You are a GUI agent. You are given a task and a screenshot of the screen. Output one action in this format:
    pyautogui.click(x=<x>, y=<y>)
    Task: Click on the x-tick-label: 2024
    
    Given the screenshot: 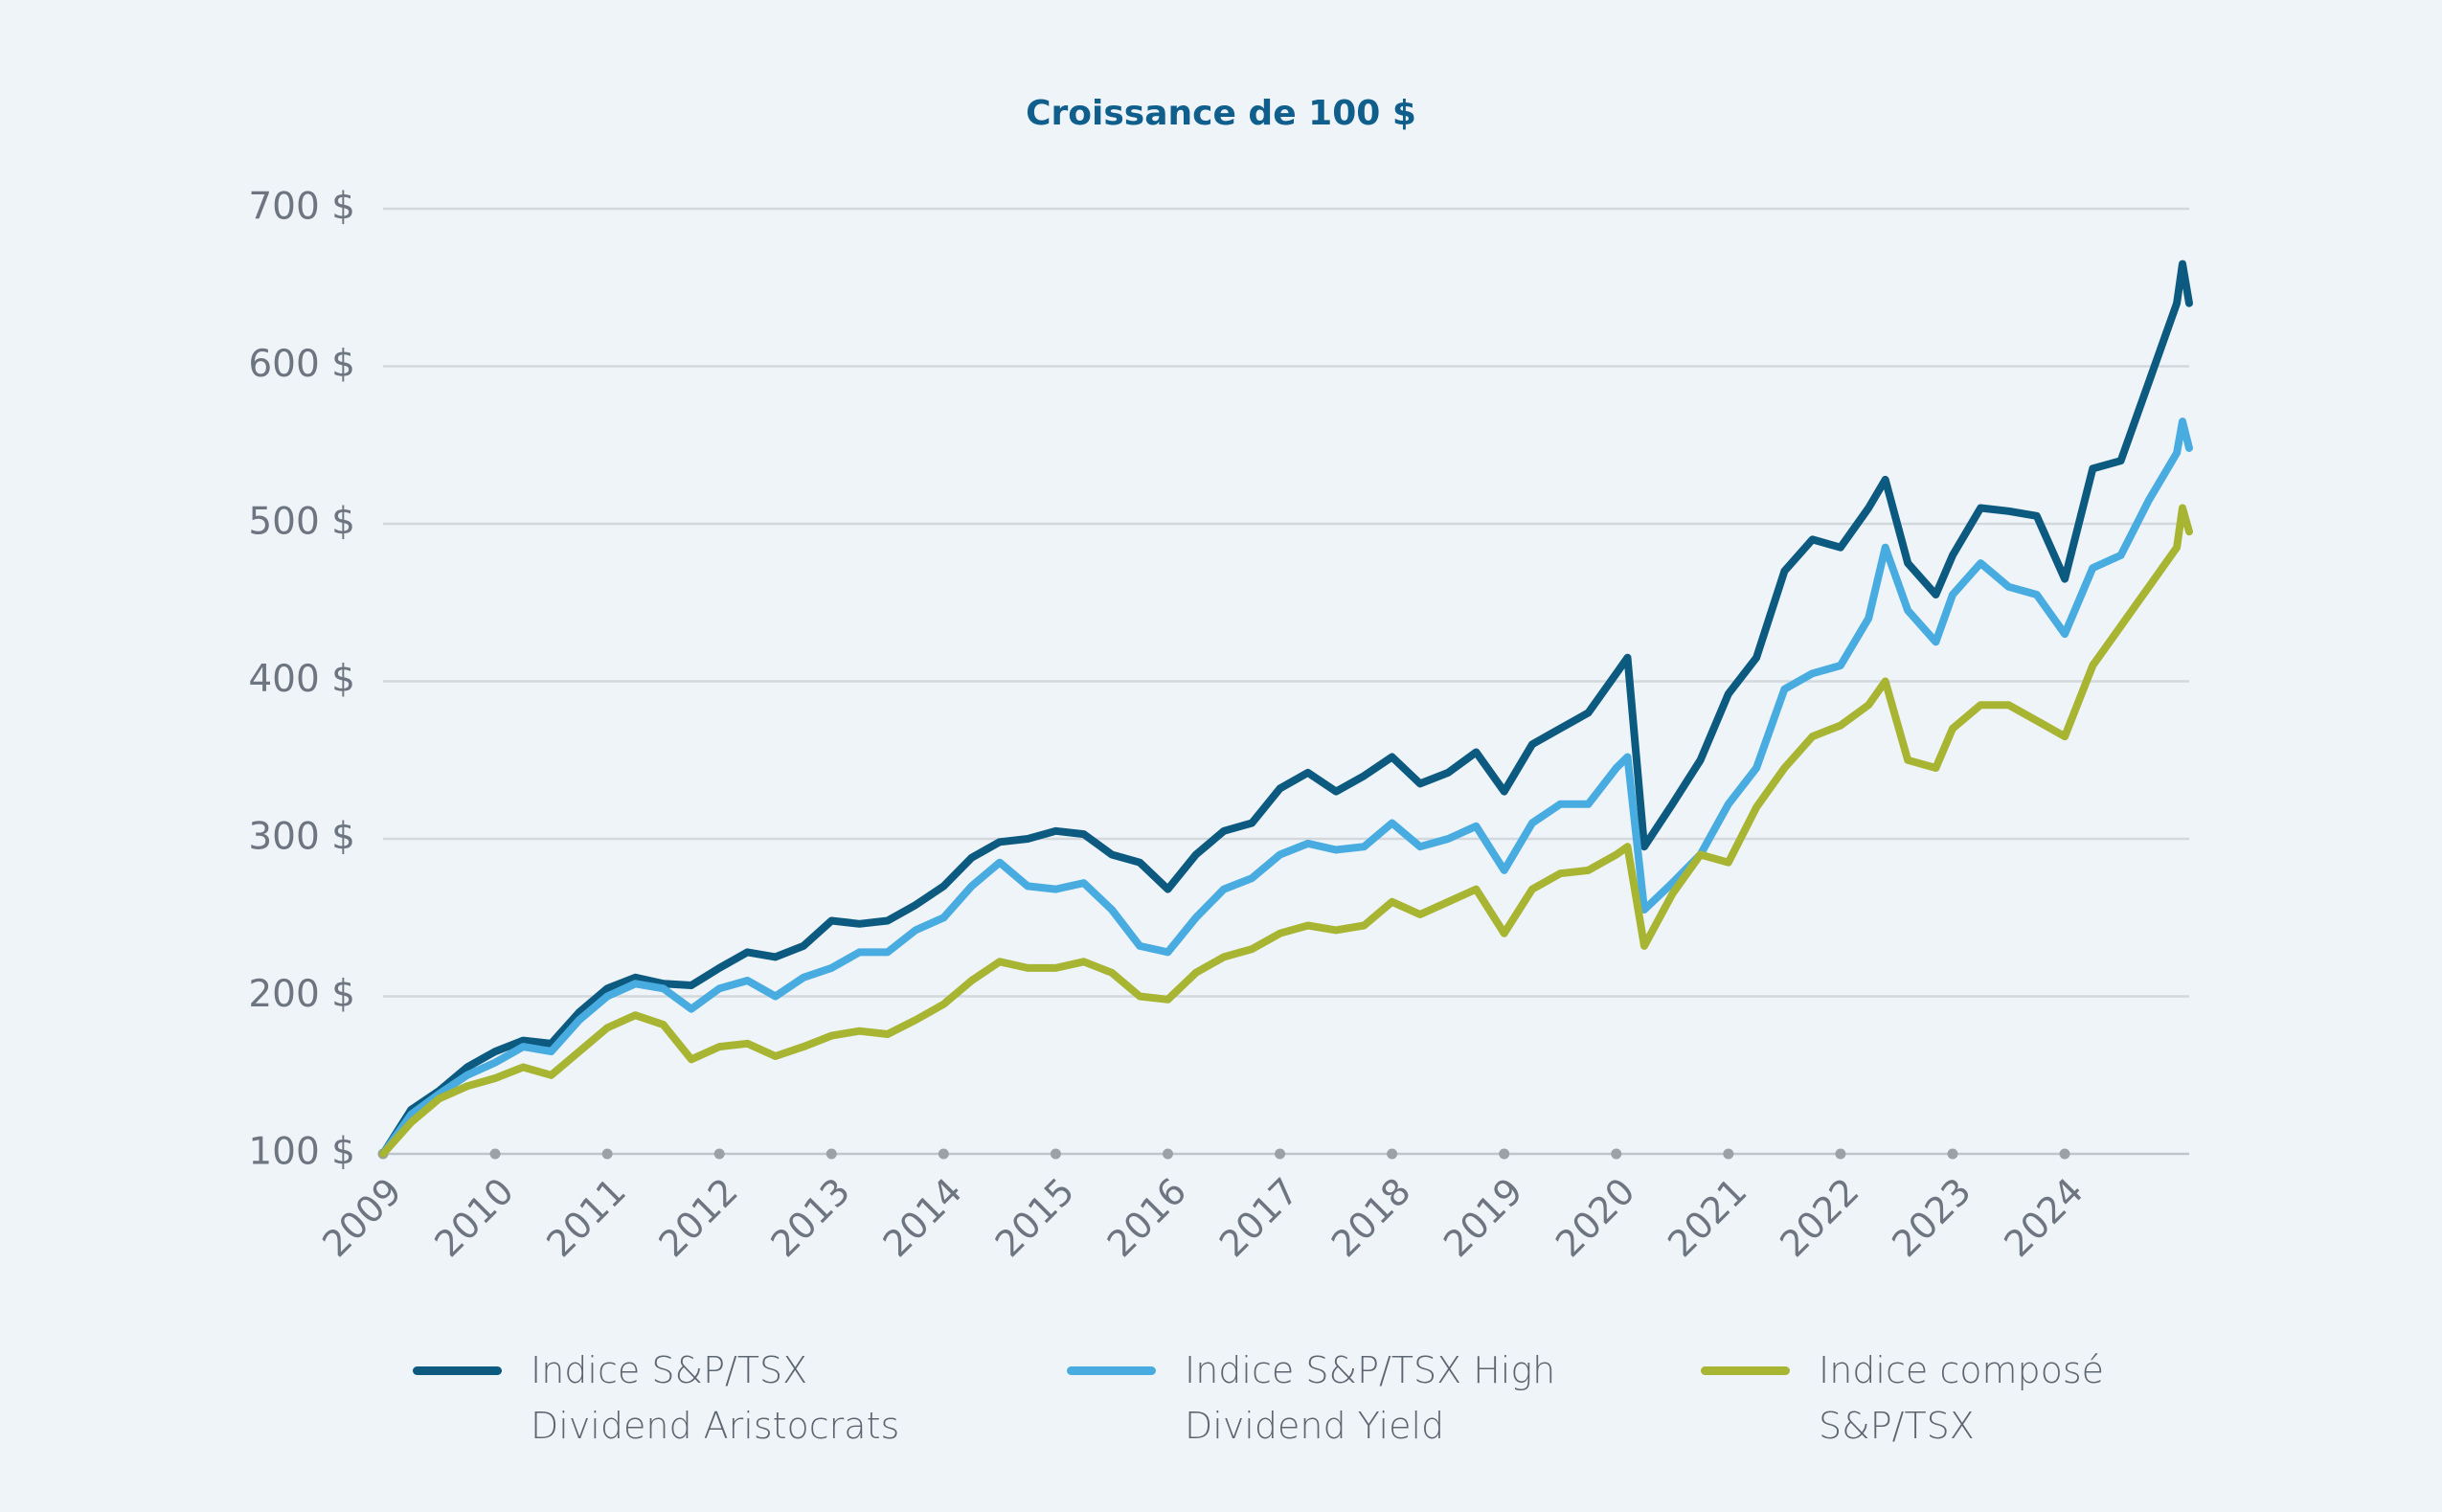 What is the action you would take?
    pyautogui.click(x=2044, y=1218)
    